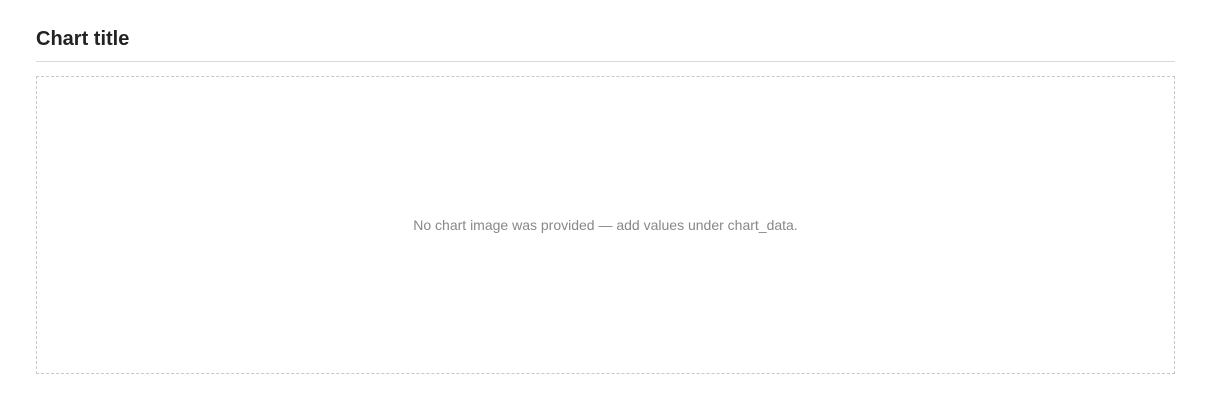 This screenshot has height=402, width=1211. Describe the element at coordinates (83, 39) in the screenshot. I see `page-title: Chart title` at that location.